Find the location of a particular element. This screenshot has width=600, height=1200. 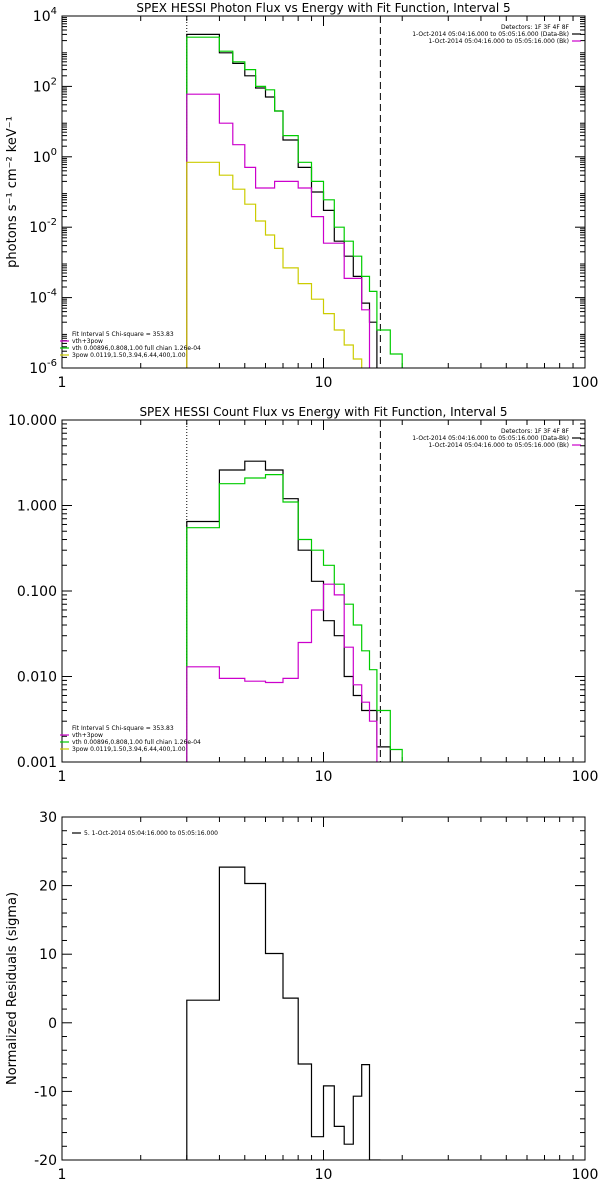

y-tick-label: 10⁰ is located at coordinates (45, 156).